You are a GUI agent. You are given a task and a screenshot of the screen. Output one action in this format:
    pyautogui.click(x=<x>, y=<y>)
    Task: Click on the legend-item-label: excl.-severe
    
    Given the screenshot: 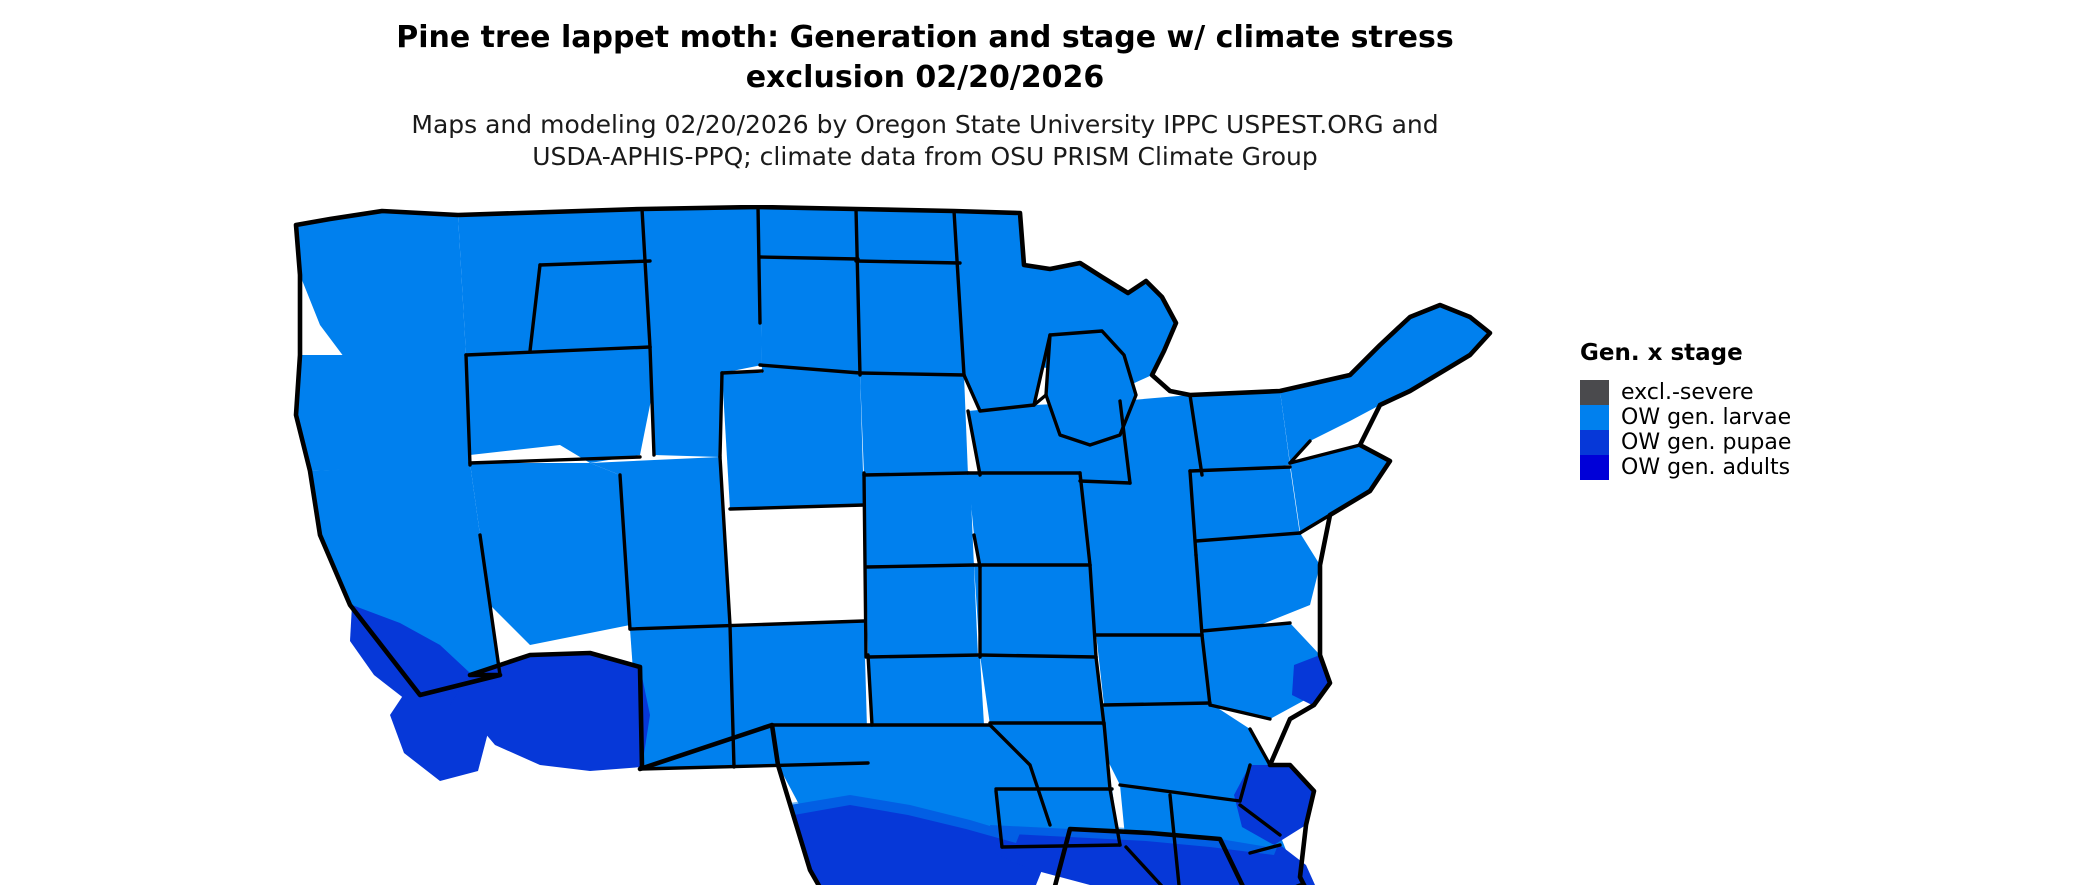 What is the action you would take?
    pyautogui.click(x=1687, y=392)
    